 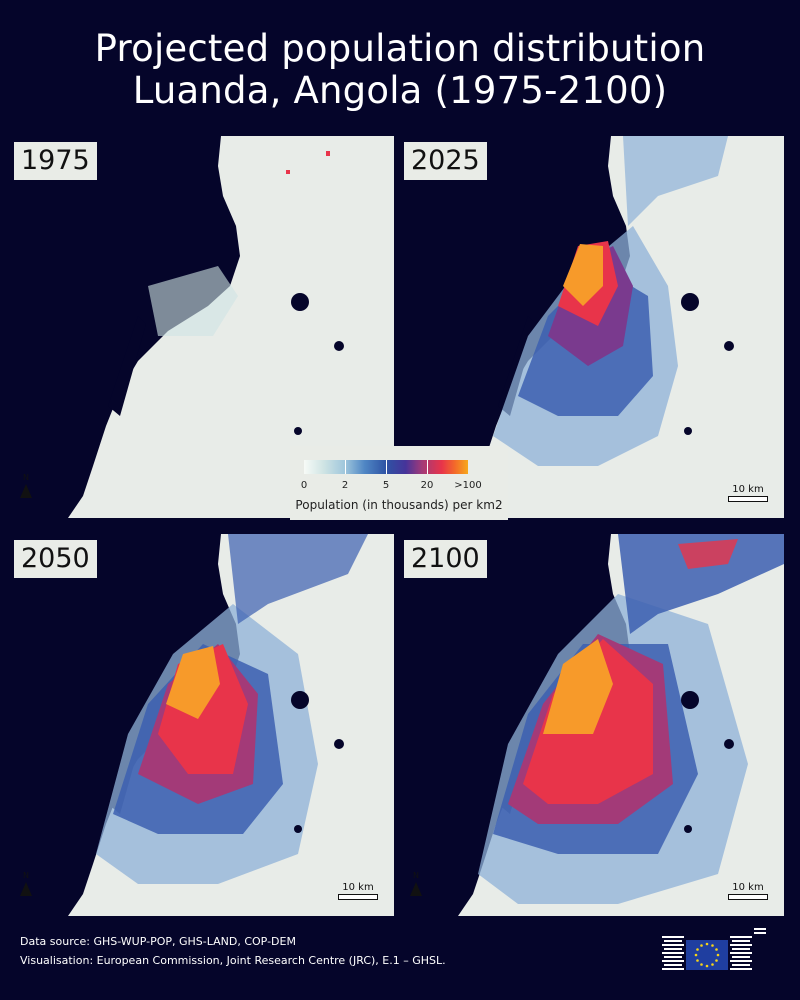 What do you see at coordinates (445, 161) in the screenshot?
I see `year-label: 2025` at bounding box center [445, 161].